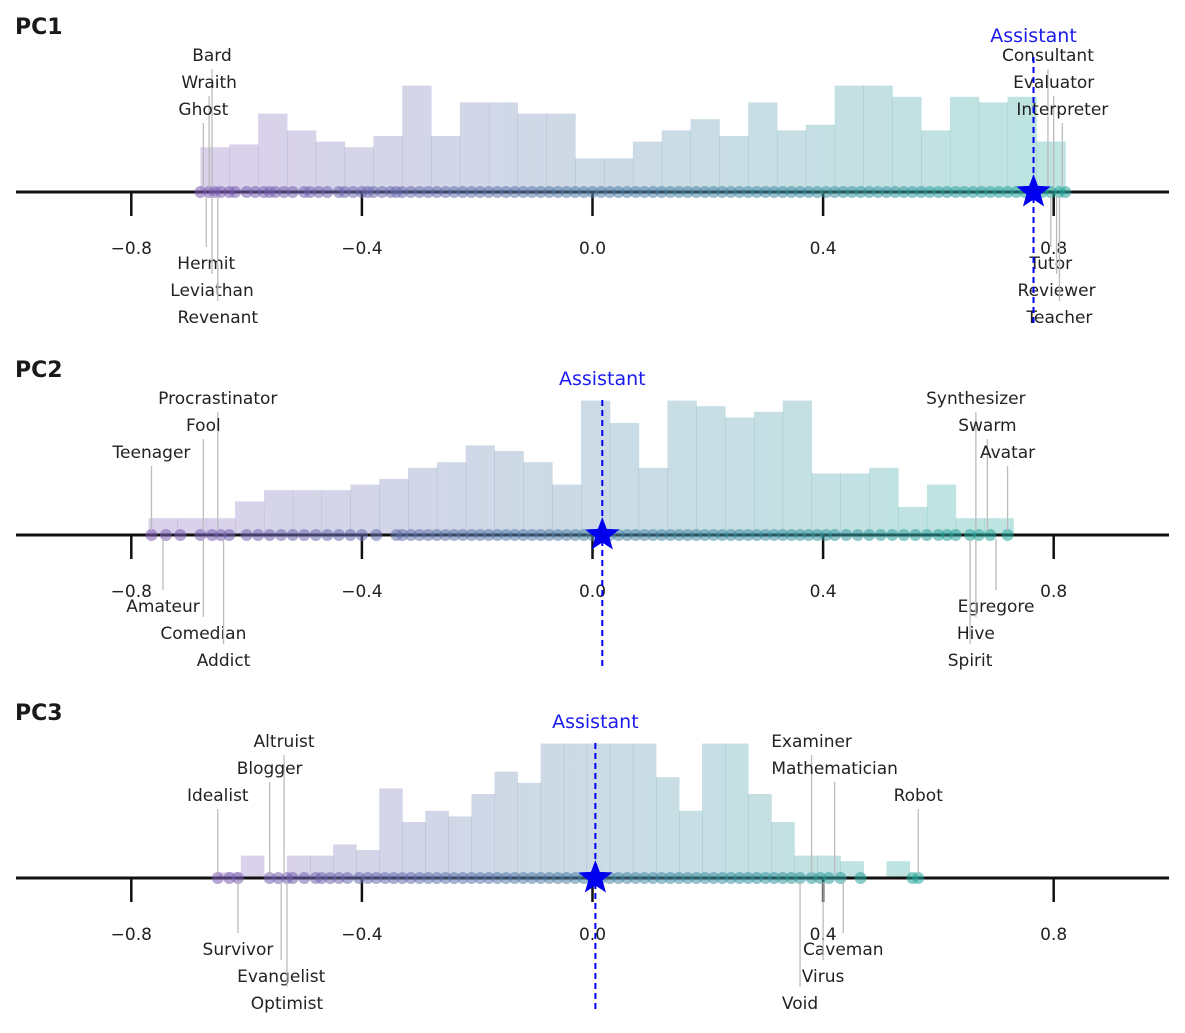 The width and height of the screenshot is (1185, 1033). Describe the element at coordinates (1053, 249) in the screenshot. I see `x-tick-label: 0.8` at that location.